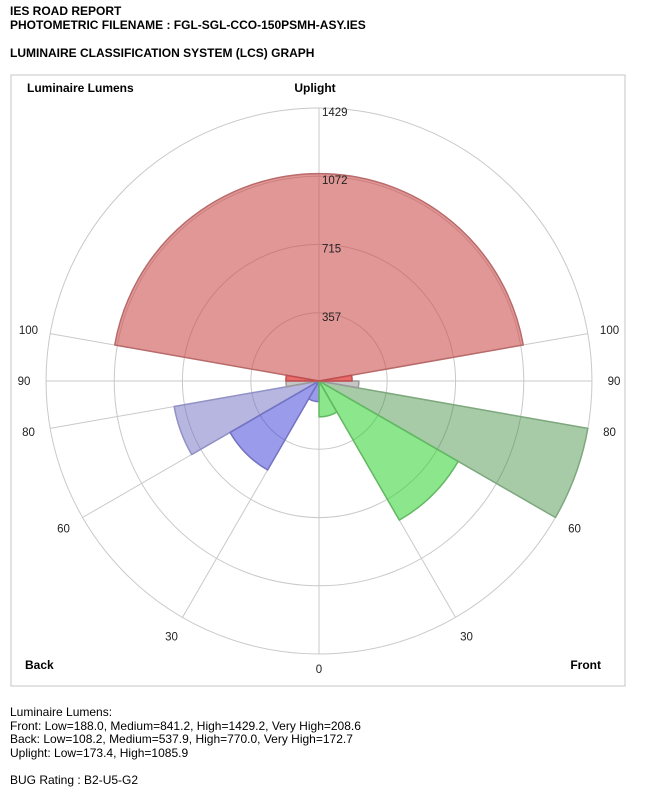 Image resolution: width=672 pixels, height=800 pixels. I want to click on zone-back-high, so click(246, 418).